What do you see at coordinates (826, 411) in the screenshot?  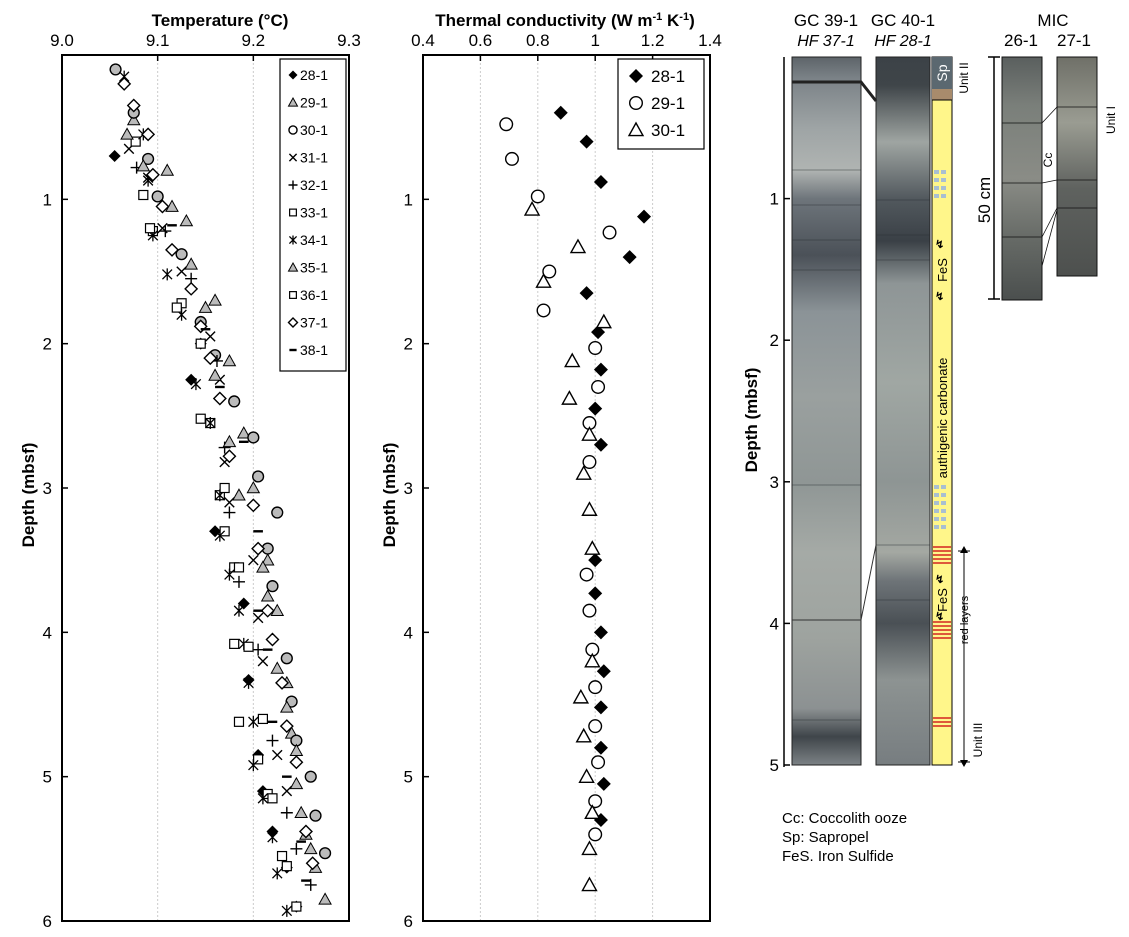 I see `core-photo-gc39` at bounding box center [826, 411].